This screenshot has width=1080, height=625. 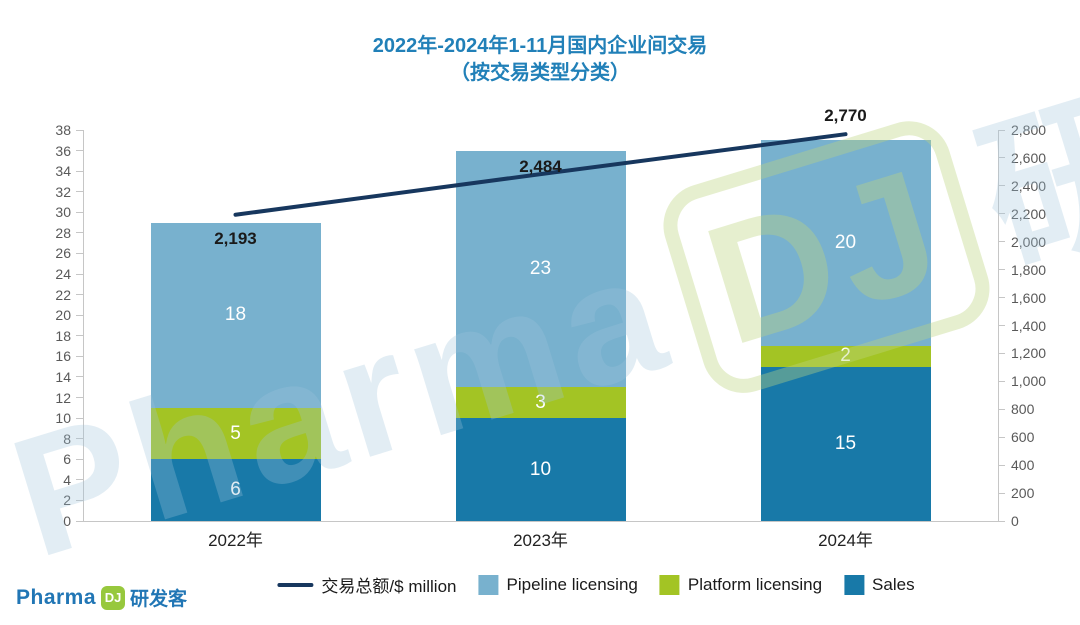 I want to click on right-axis-tick-label: 200, so click(x=1023, y=493).